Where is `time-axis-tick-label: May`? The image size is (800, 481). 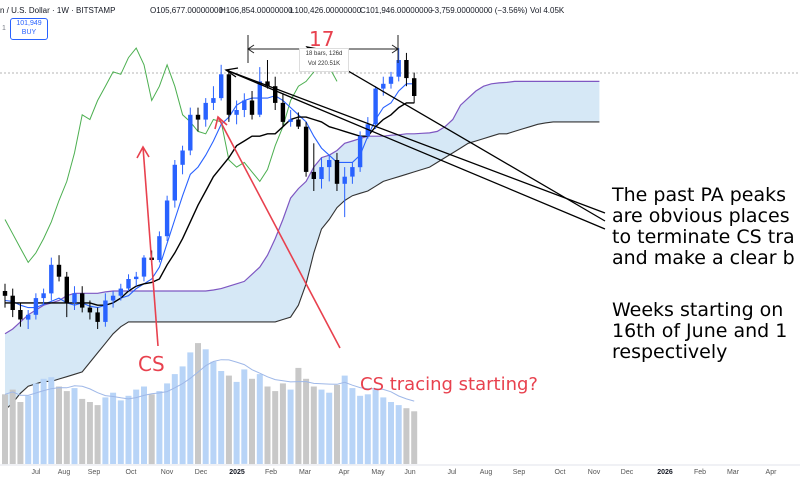
time-axis-tick-label: May is located at coordinates (378, 472).